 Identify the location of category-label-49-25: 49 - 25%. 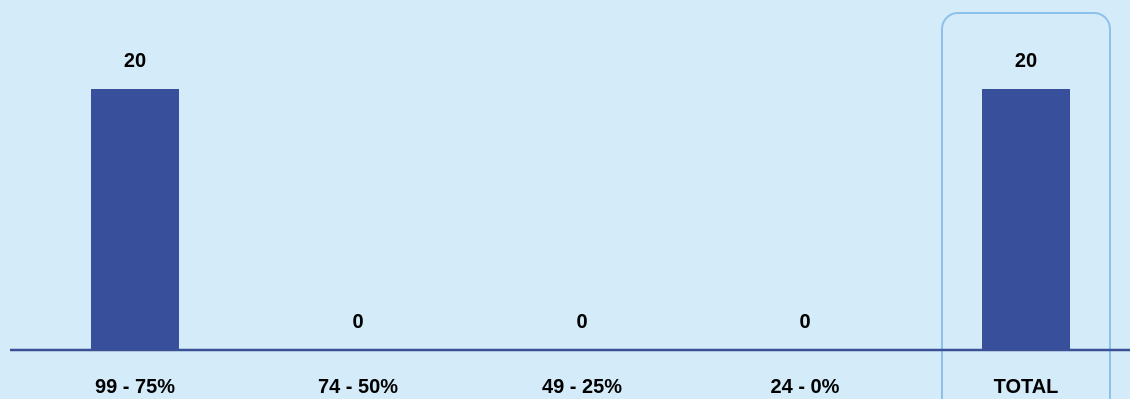
(582, 387).